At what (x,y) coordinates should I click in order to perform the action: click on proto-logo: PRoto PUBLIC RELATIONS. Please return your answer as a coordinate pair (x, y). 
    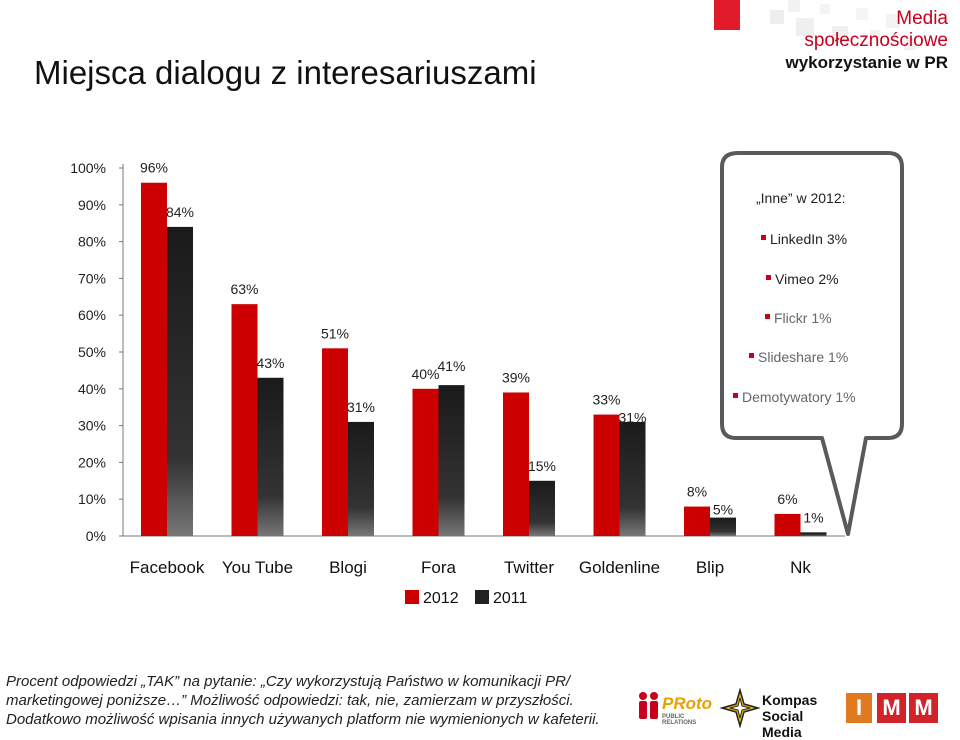
    Looking at the image, I should click on (676, 708).